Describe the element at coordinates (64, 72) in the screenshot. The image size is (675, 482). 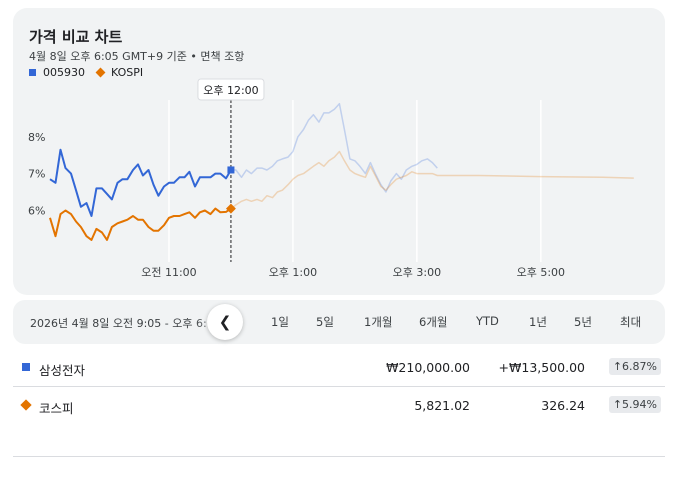
I see `legend-item-005930: 005930` at that location.